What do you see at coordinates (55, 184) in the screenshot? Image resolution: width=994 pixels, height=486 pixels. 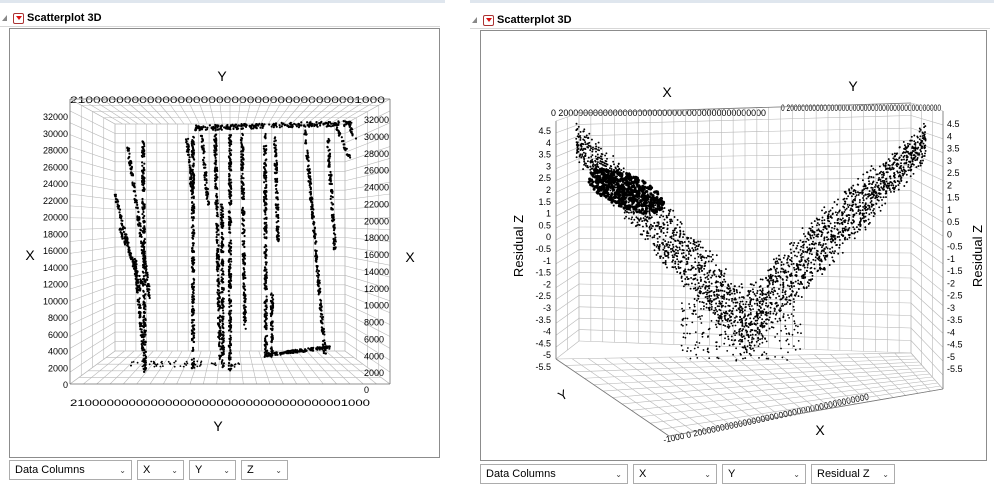 I see `left-tick-label: 24000` at bounding box center [55, 184].